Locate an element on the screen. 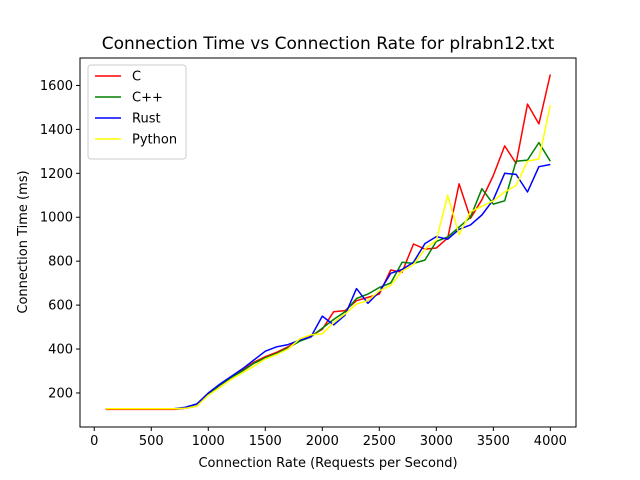 This screenshot has height=480, width=640. y-tick-label: 1200 is located at coordinates (56, 174).